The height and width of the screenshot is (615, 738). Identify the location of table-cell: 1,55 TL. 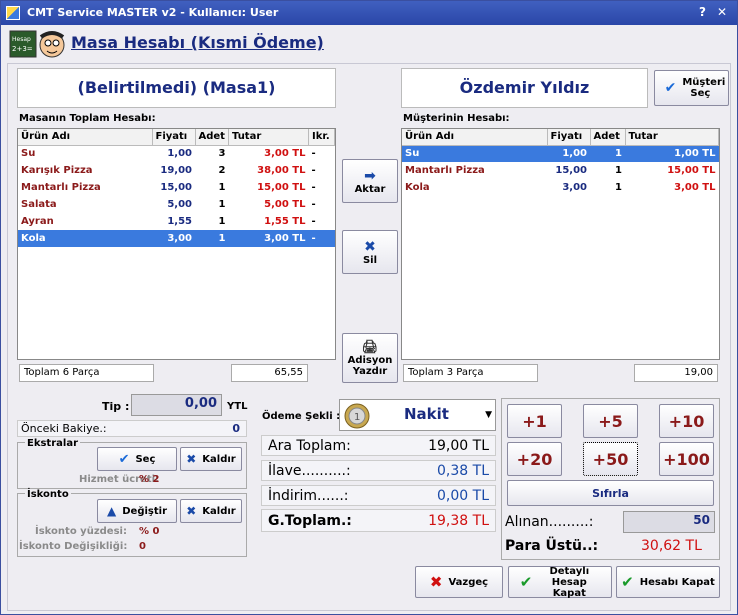
(285, 221).